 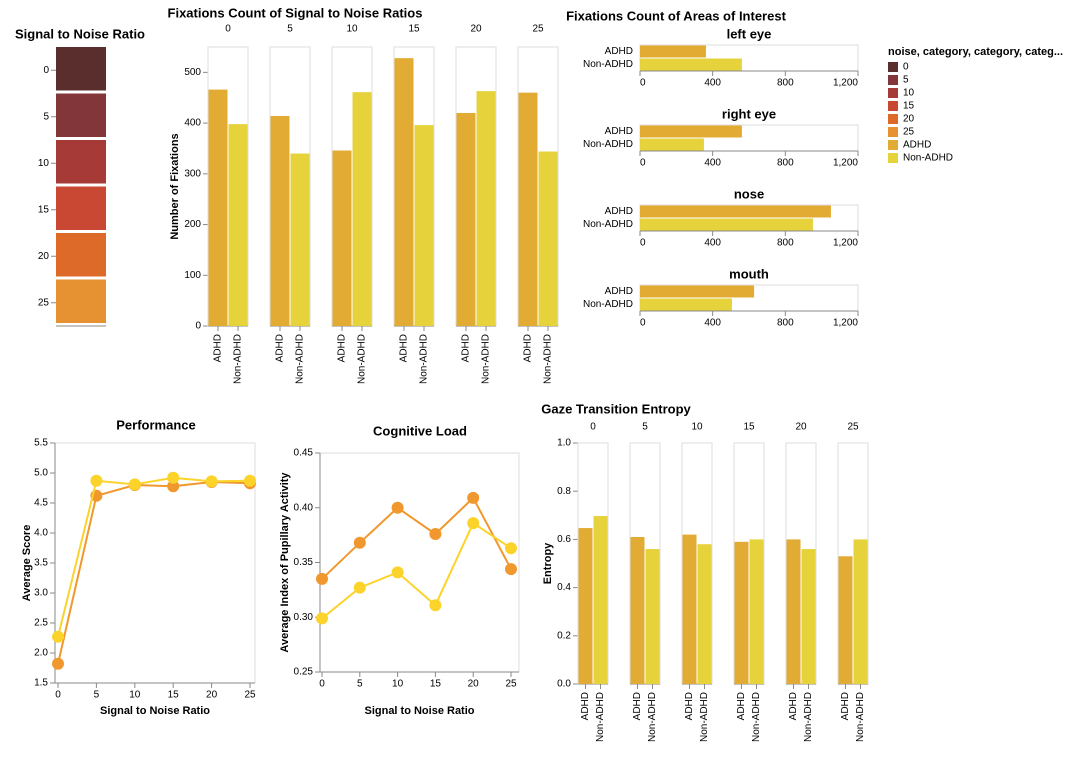 What do you see at coordinates (917, 145) in the screenshot?
I see `legend-label: ADHD` at bounding box center [917, 145].